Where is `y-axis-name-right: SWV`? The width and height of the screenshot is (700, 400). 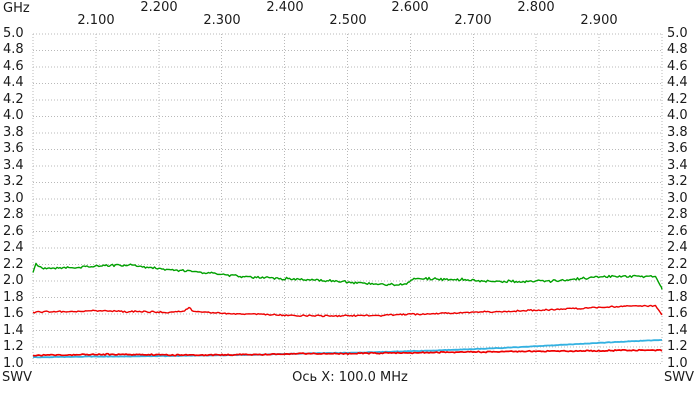 y-axis-name-right: SWV is located at coordinates (679, 377).